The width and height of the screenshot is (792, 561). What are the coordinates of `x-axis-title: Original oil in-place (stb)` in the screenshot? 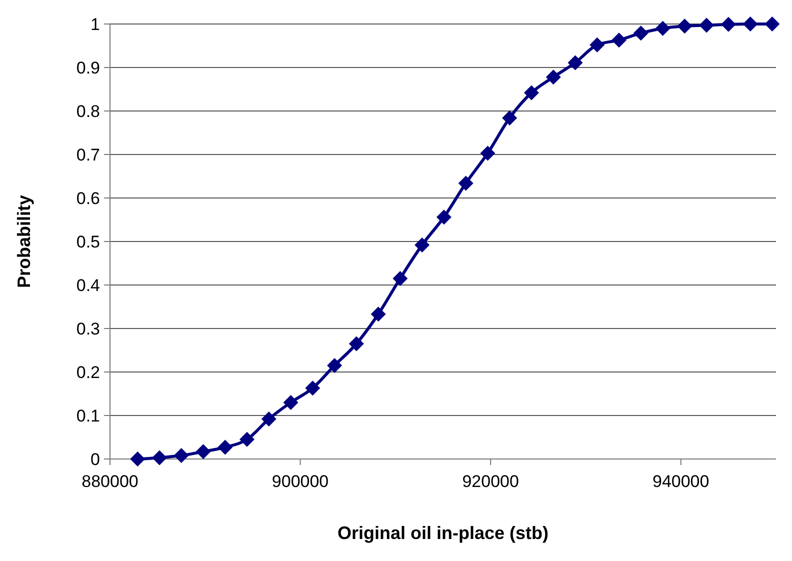 It's located at (443, 533).